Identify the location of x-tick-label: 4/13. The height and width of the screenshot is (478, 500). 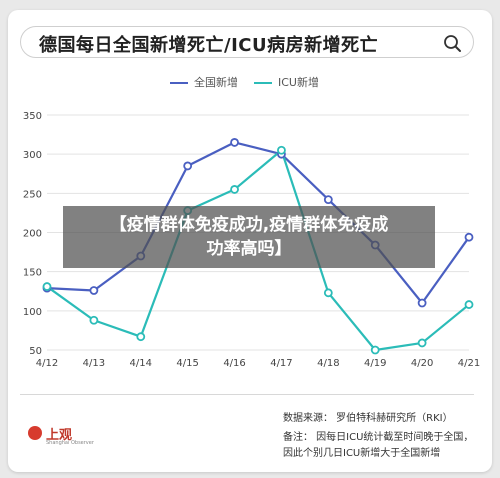
(94, 363).